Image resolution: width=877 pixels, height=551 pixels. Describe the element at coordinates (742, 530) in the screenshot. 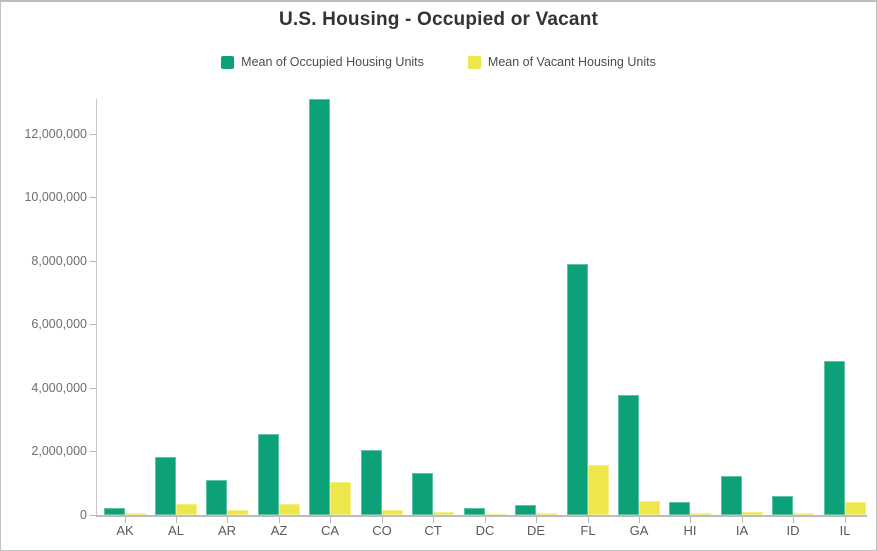

I see `x-axis-category-label: IA` at that location.